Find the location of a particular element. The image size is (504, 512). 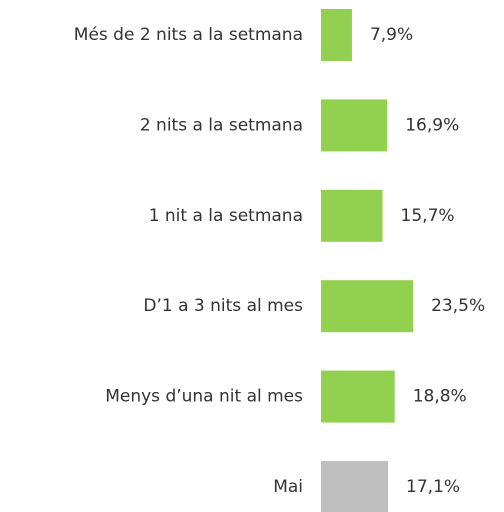

category-label: Mai is located at coordinates (288, 487).